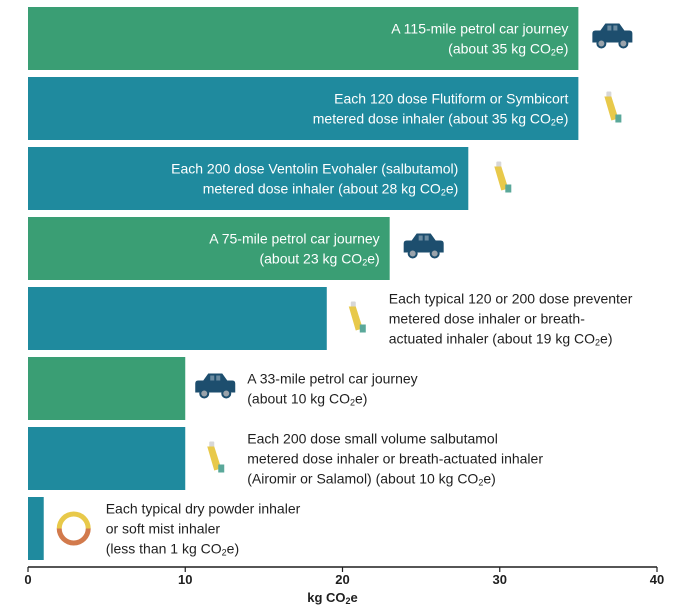  Describe the element at coordinates (511, 299) in the screenshot. I see `bar-label-line: Each typical 120 or 200 dose preventer` at that location.